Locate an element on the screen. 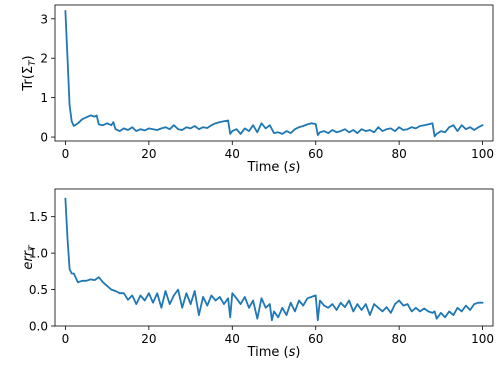 The width and height of the screenshot is (500, 371). y-tick-label: 3 is located at coordinates (44, 19).